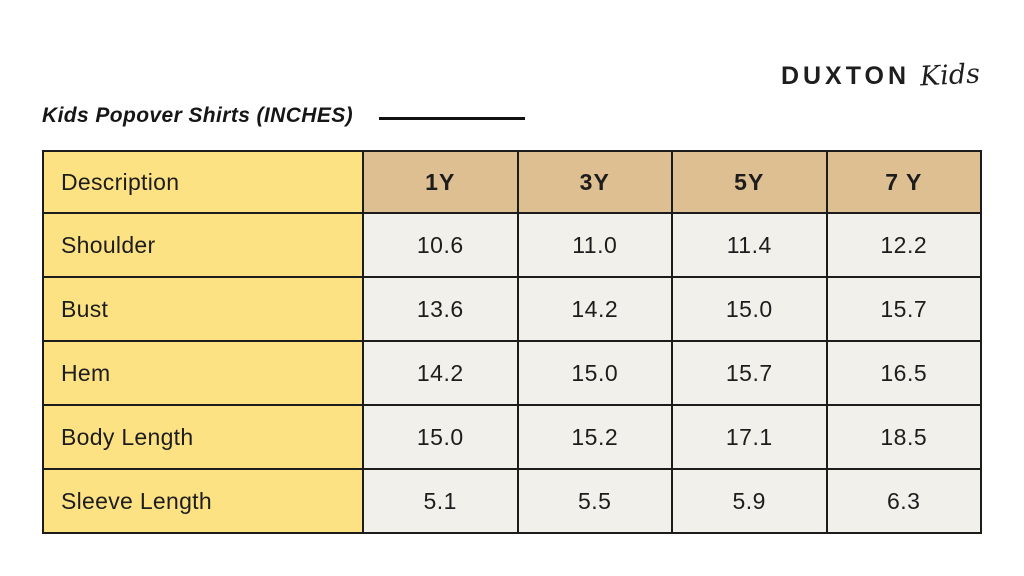  Describe the element at coordinates (440, 501) in the screenshot. I see `cell-value: 5.1` at that location.